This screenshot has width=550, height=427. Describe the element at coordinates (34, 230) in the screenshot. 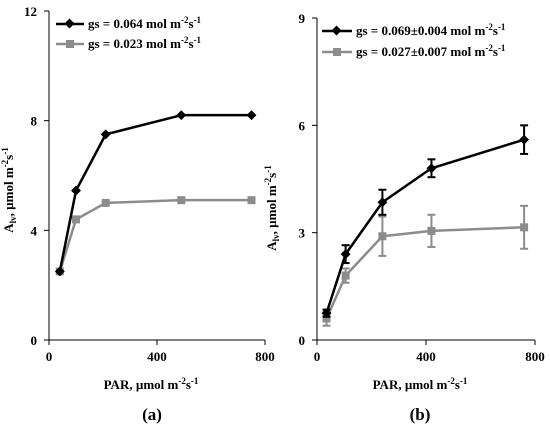

I see `y-tick-label: 4` at that location.